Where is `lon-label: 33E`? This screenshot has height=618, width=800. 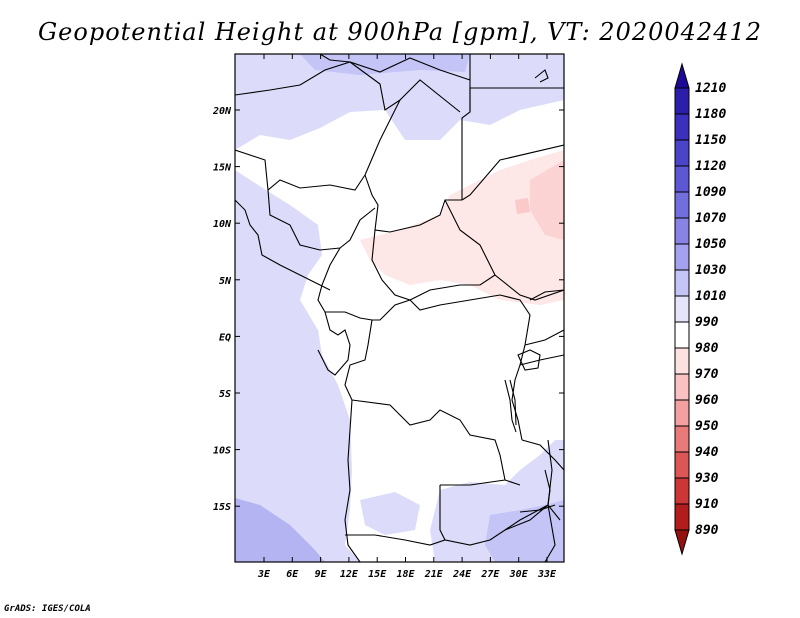
lon-label: 33E is located at coordinates (547, 574).